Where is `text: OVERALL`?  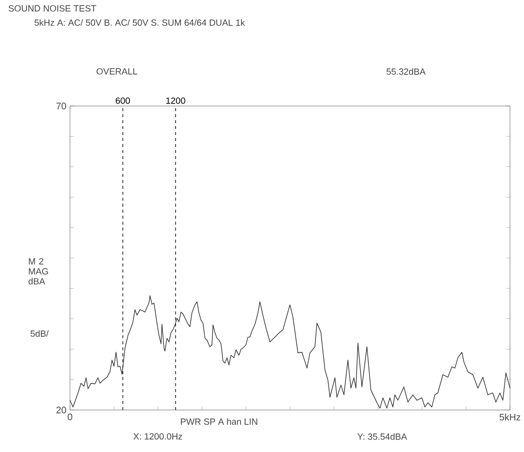 text: OVERALL is located at coordinates (117, 71).